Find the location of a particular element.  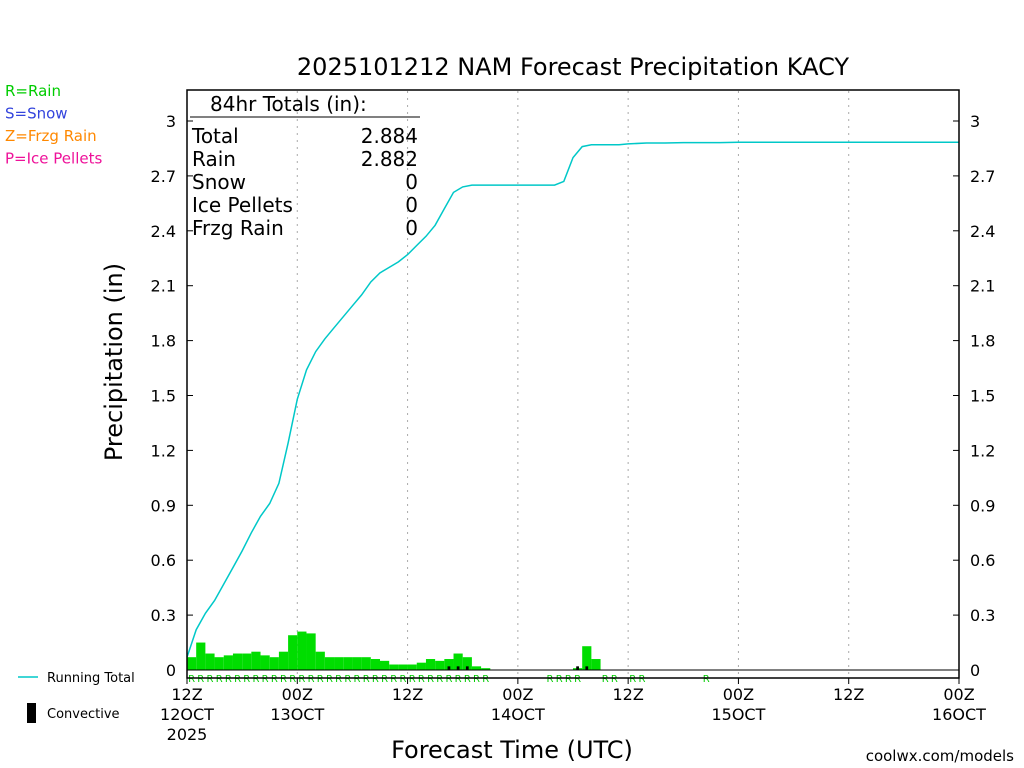

y-tick-label: 0 is located at coordinates (171, 670).